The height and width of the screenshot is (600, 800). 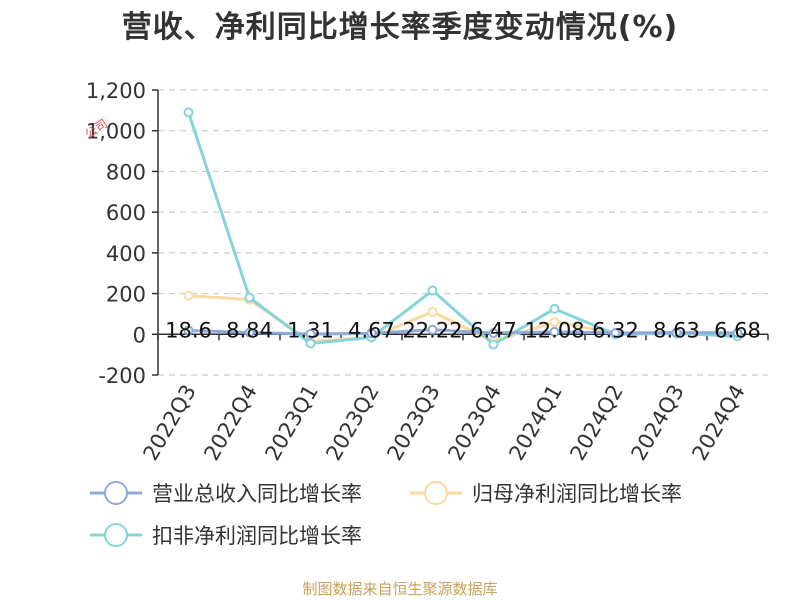 I want to click on y-tick-label: 200, so click(x=126, y=295).